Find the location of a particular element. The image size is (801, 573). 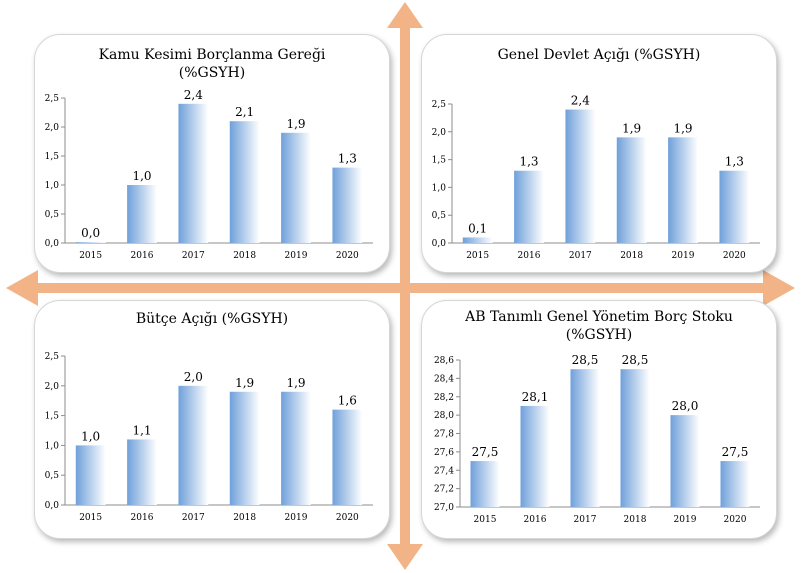

up-arrowhead is located at coordinates (405, 15).